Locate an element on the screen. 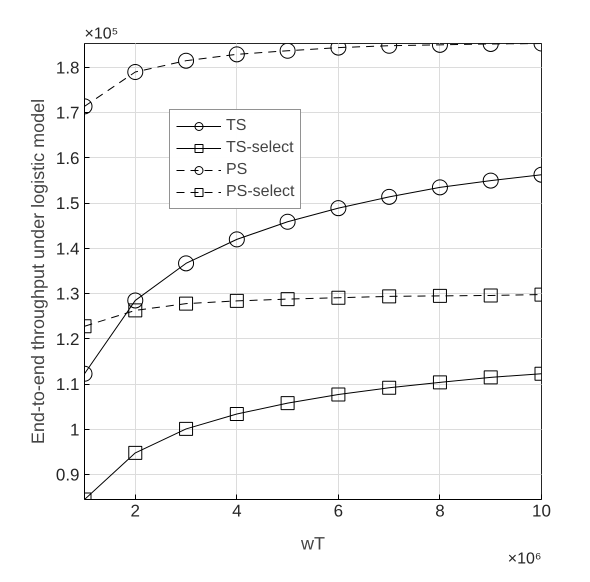 This screenshot has width=590, height=582. x-tick-label: 10 is located at coordinates (541, 511).